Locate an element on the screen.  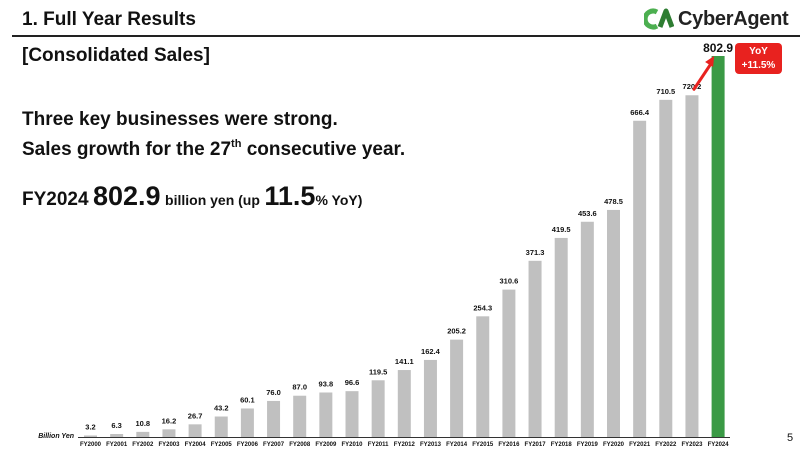
data-label-FY2006: 60.1 is located at coordinates (247, 399).